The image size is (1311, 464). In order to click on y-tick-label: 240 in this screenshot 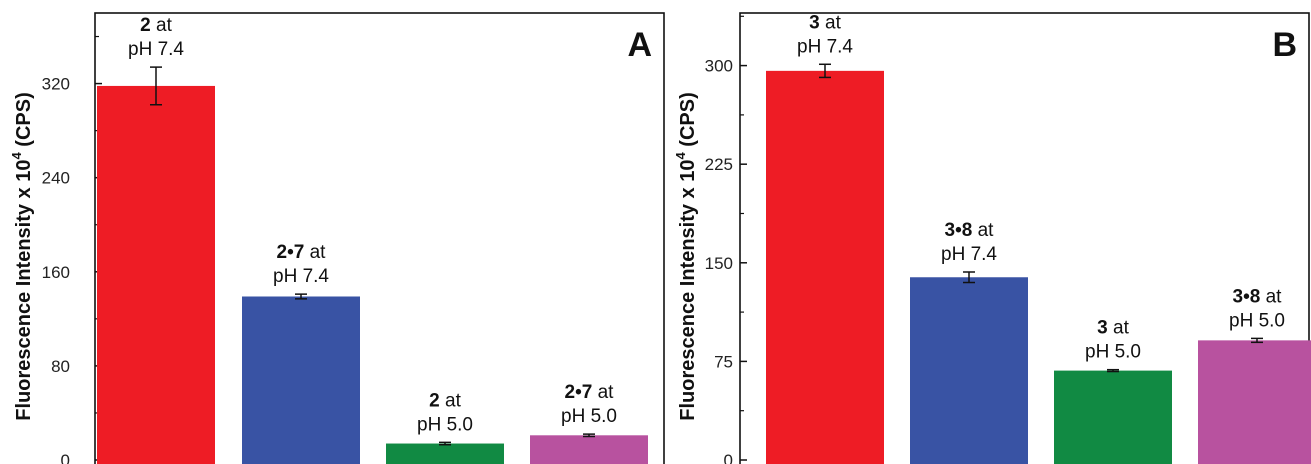, I will do `click(56, 178)`.